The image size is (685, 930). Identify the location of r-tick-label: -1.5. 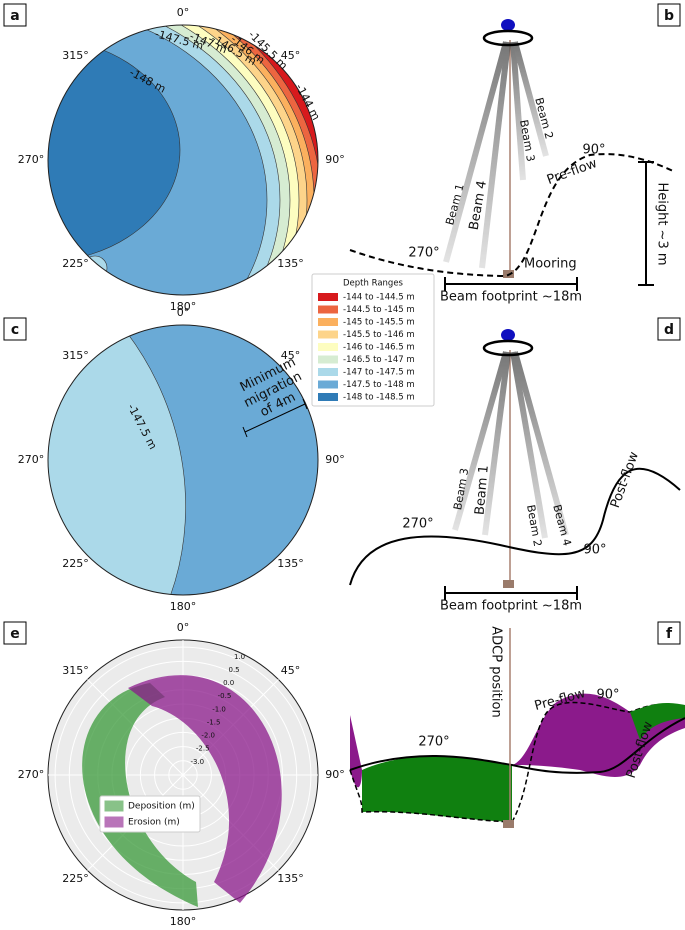
(214, 722).